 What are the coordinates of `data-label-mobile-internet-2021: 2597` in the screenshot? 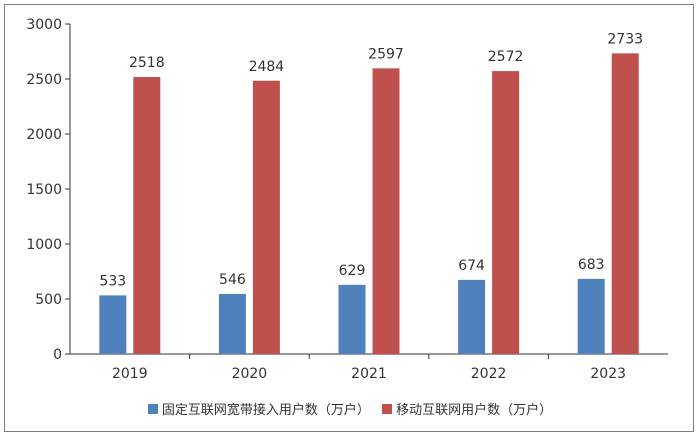 It's located at (386, 54).